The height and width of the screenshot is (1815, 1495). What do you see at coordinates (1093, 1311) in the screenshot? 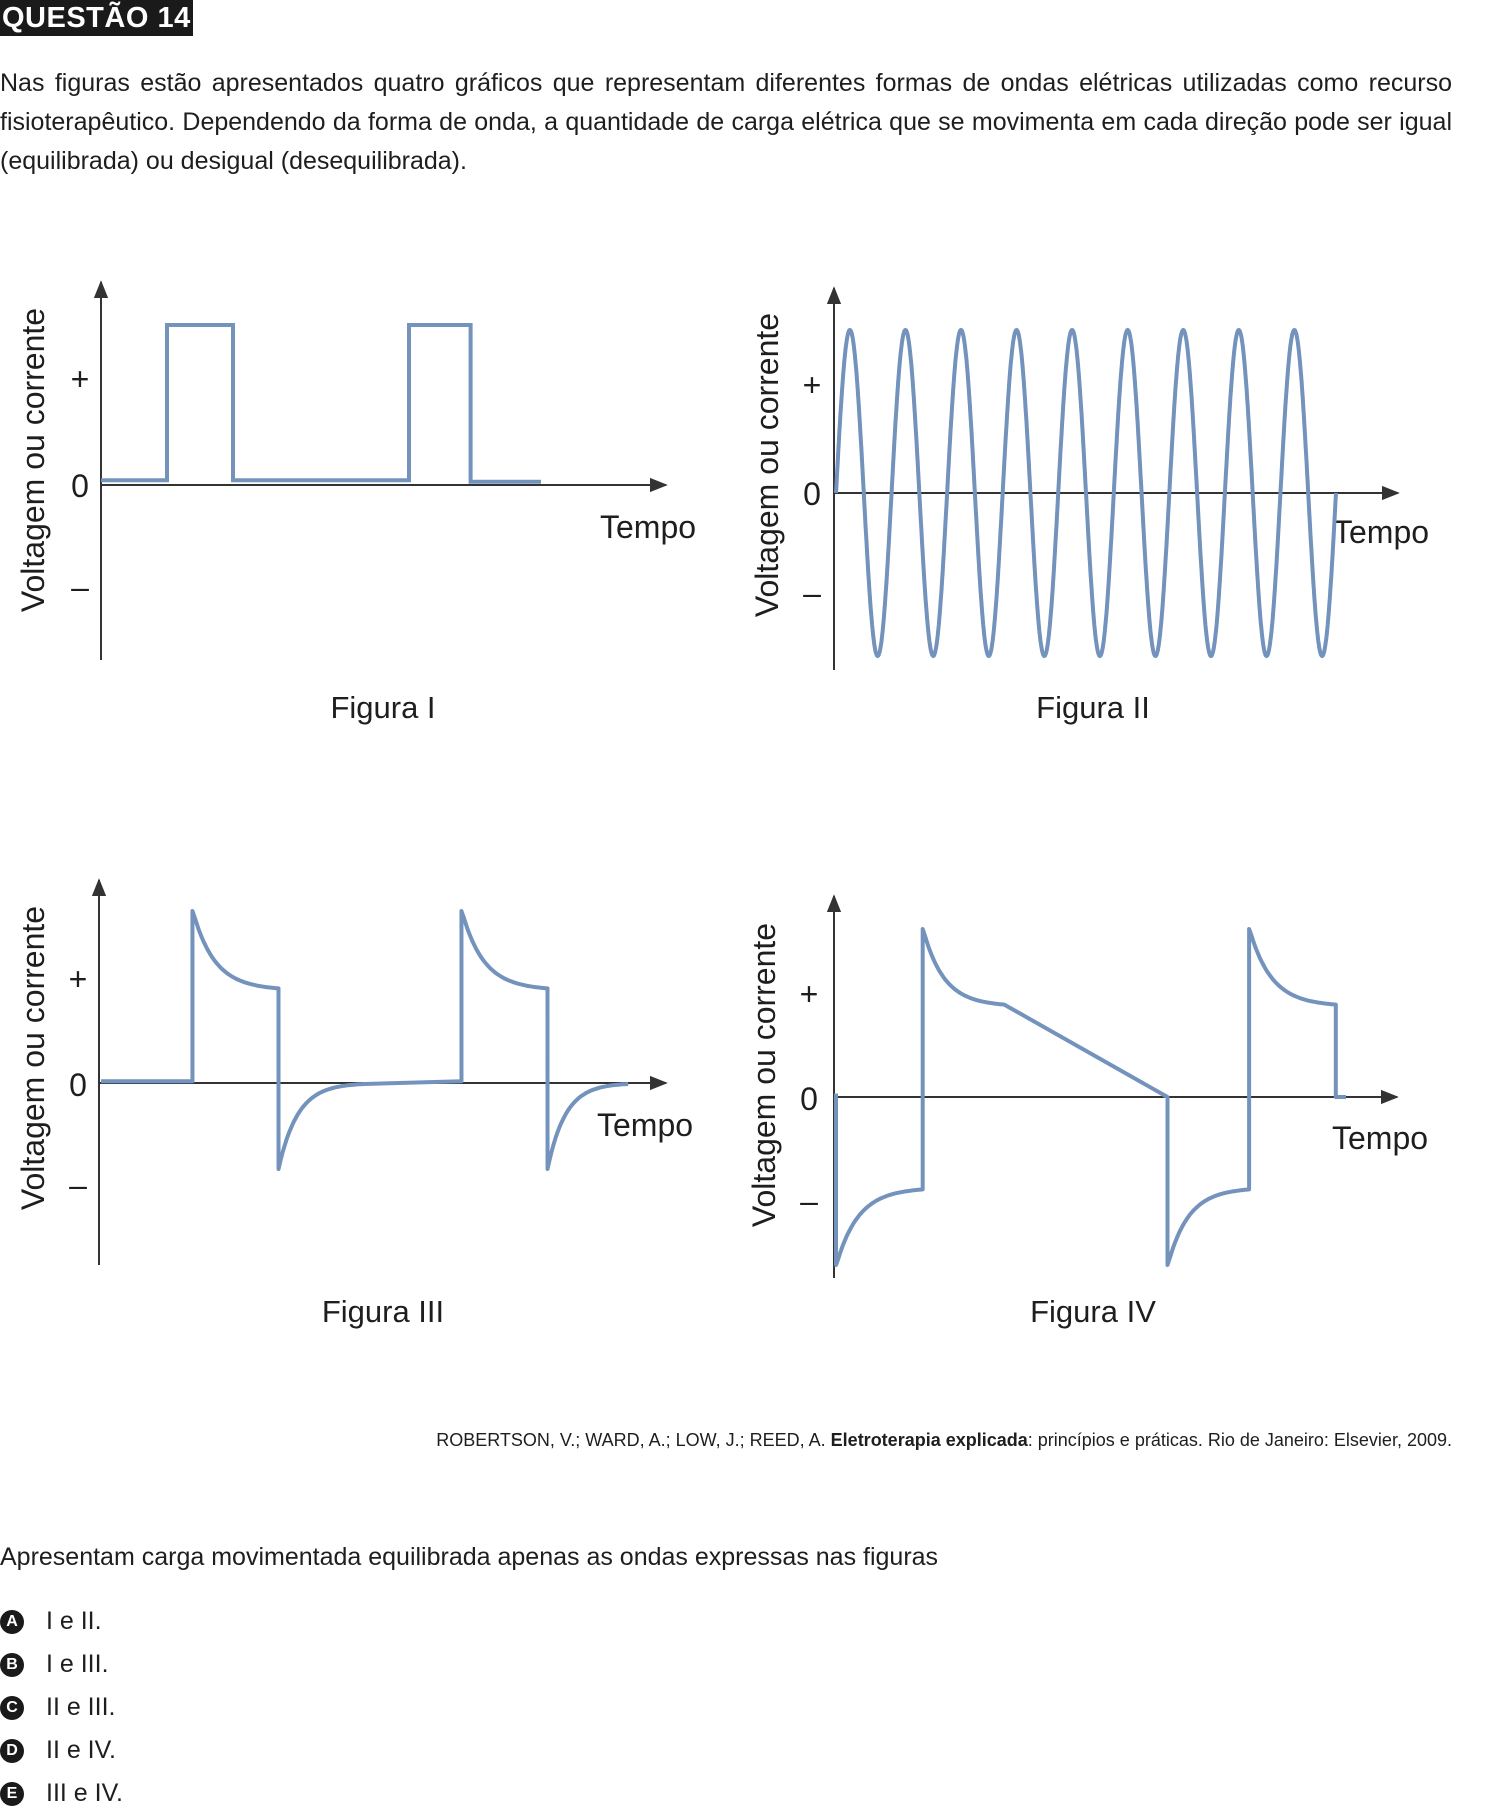
I see `figure-caption: Figura IV` at bounding box center [1093, 1311].